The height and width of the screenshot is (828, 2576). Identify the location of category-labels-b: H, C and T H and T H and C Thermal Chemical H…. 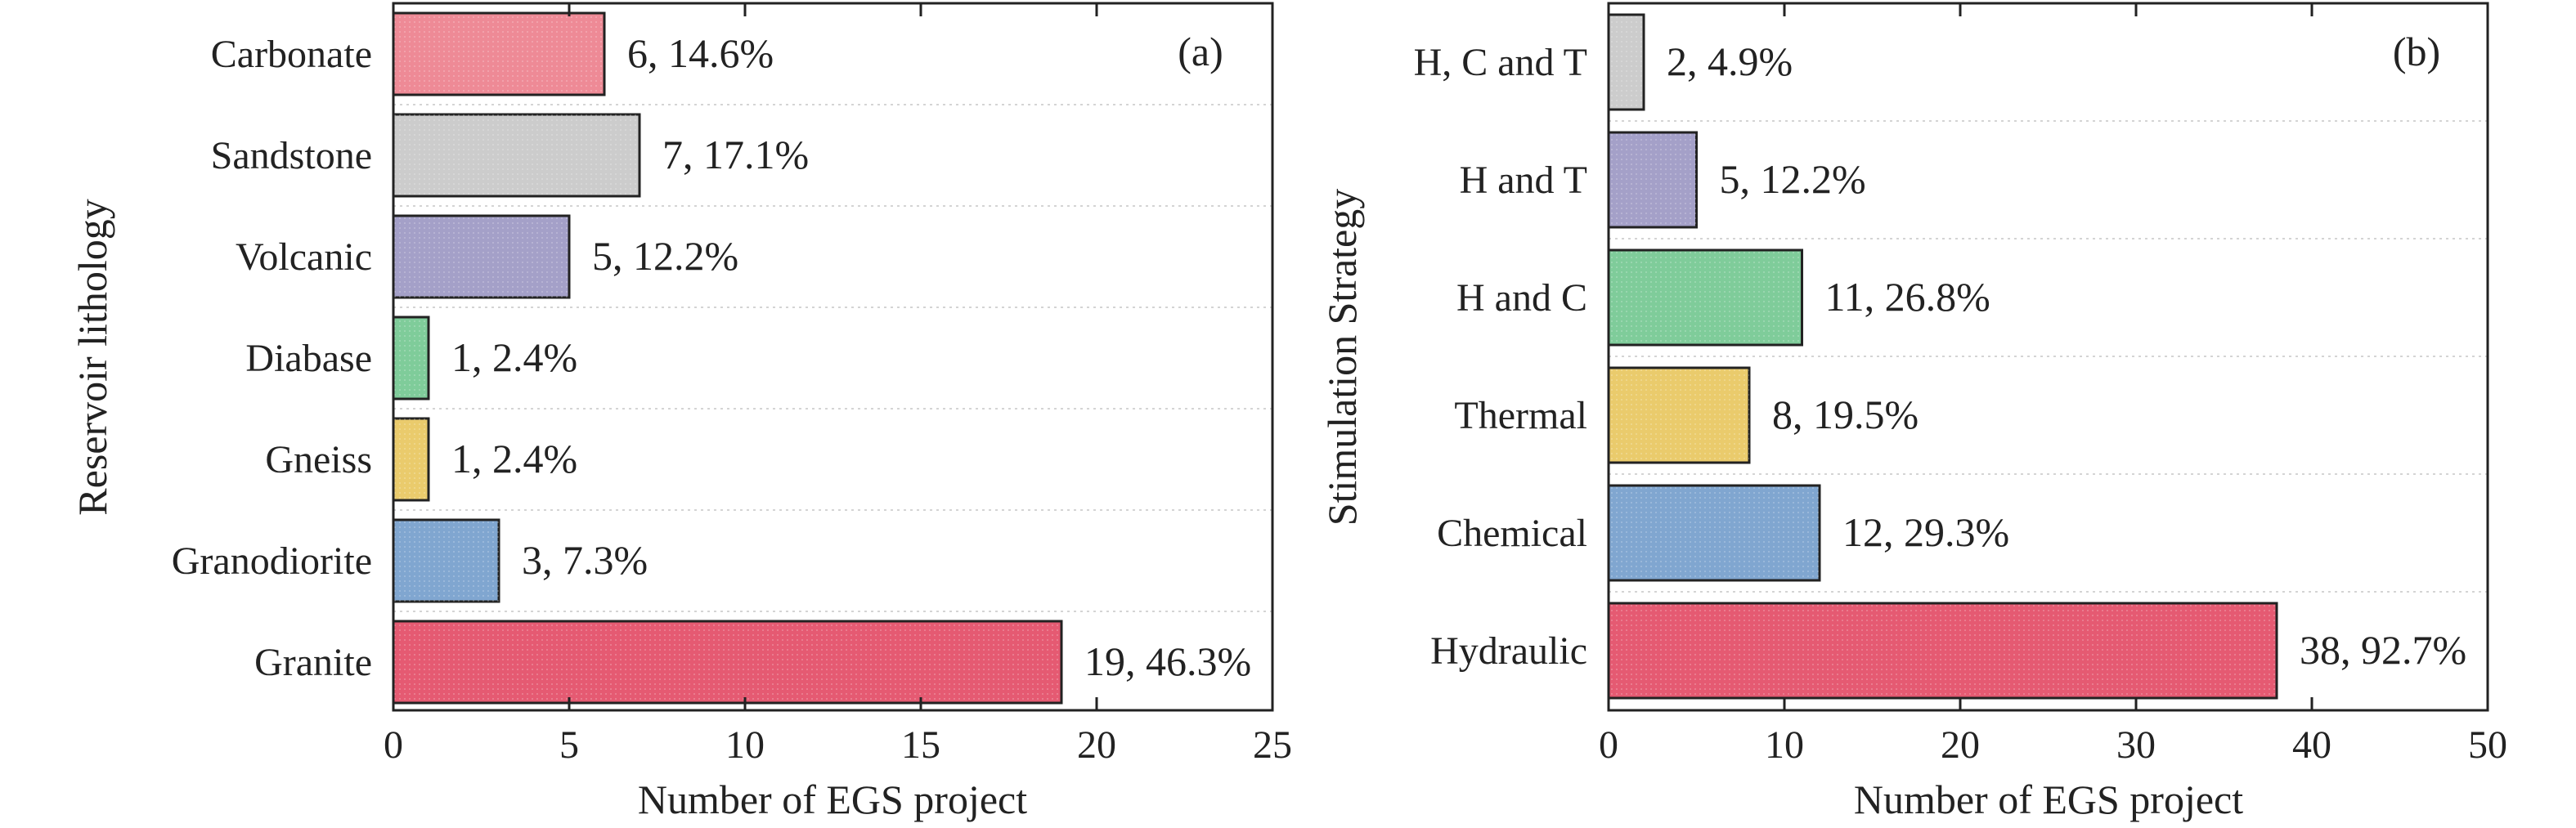
(1500, 357).